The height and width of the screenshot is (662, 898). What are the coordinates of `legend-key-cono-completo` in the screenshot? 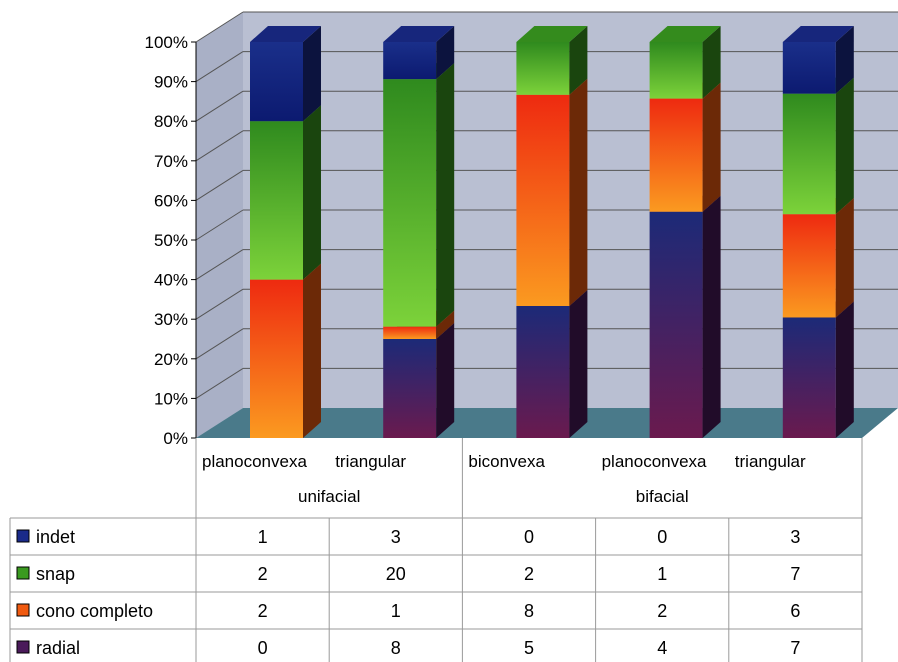 It's located at (23, 610).